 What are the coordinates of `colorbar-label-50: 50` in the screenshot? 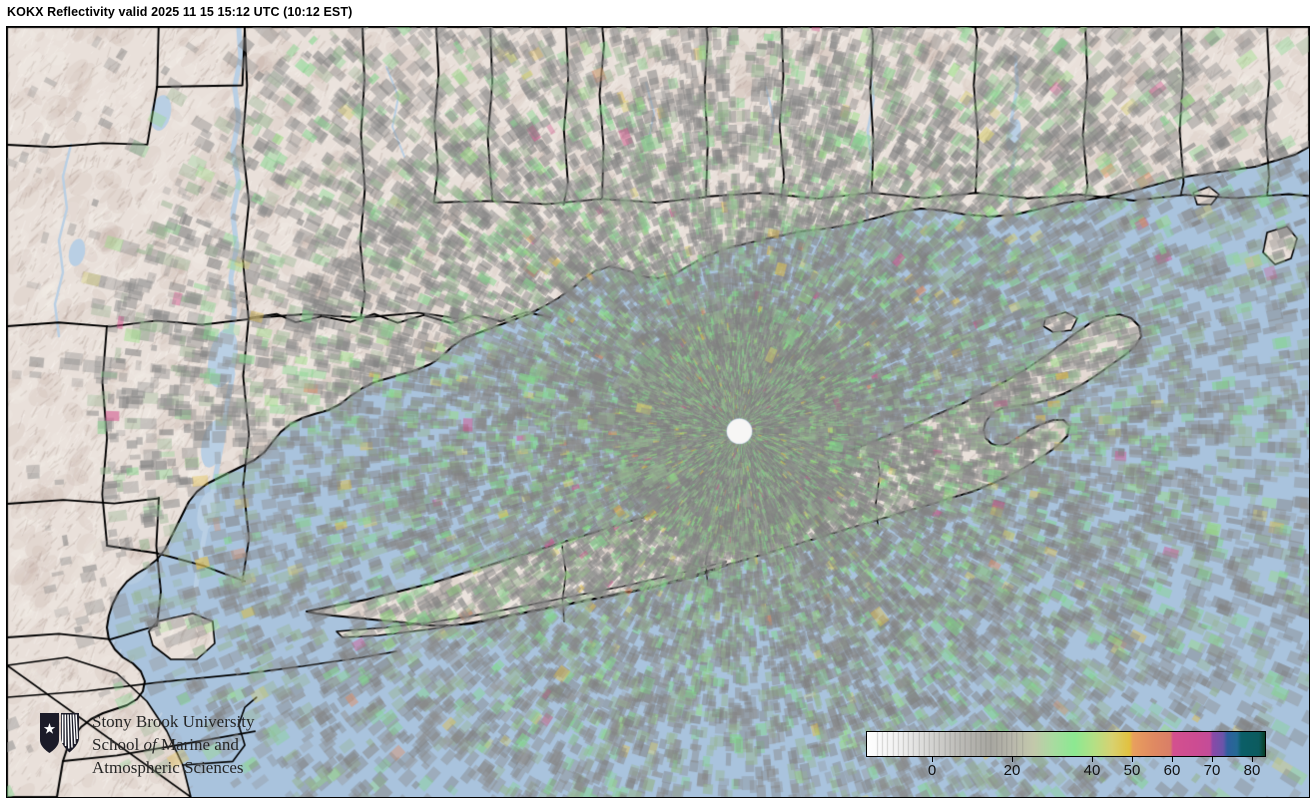 It's located at (1132, 770).